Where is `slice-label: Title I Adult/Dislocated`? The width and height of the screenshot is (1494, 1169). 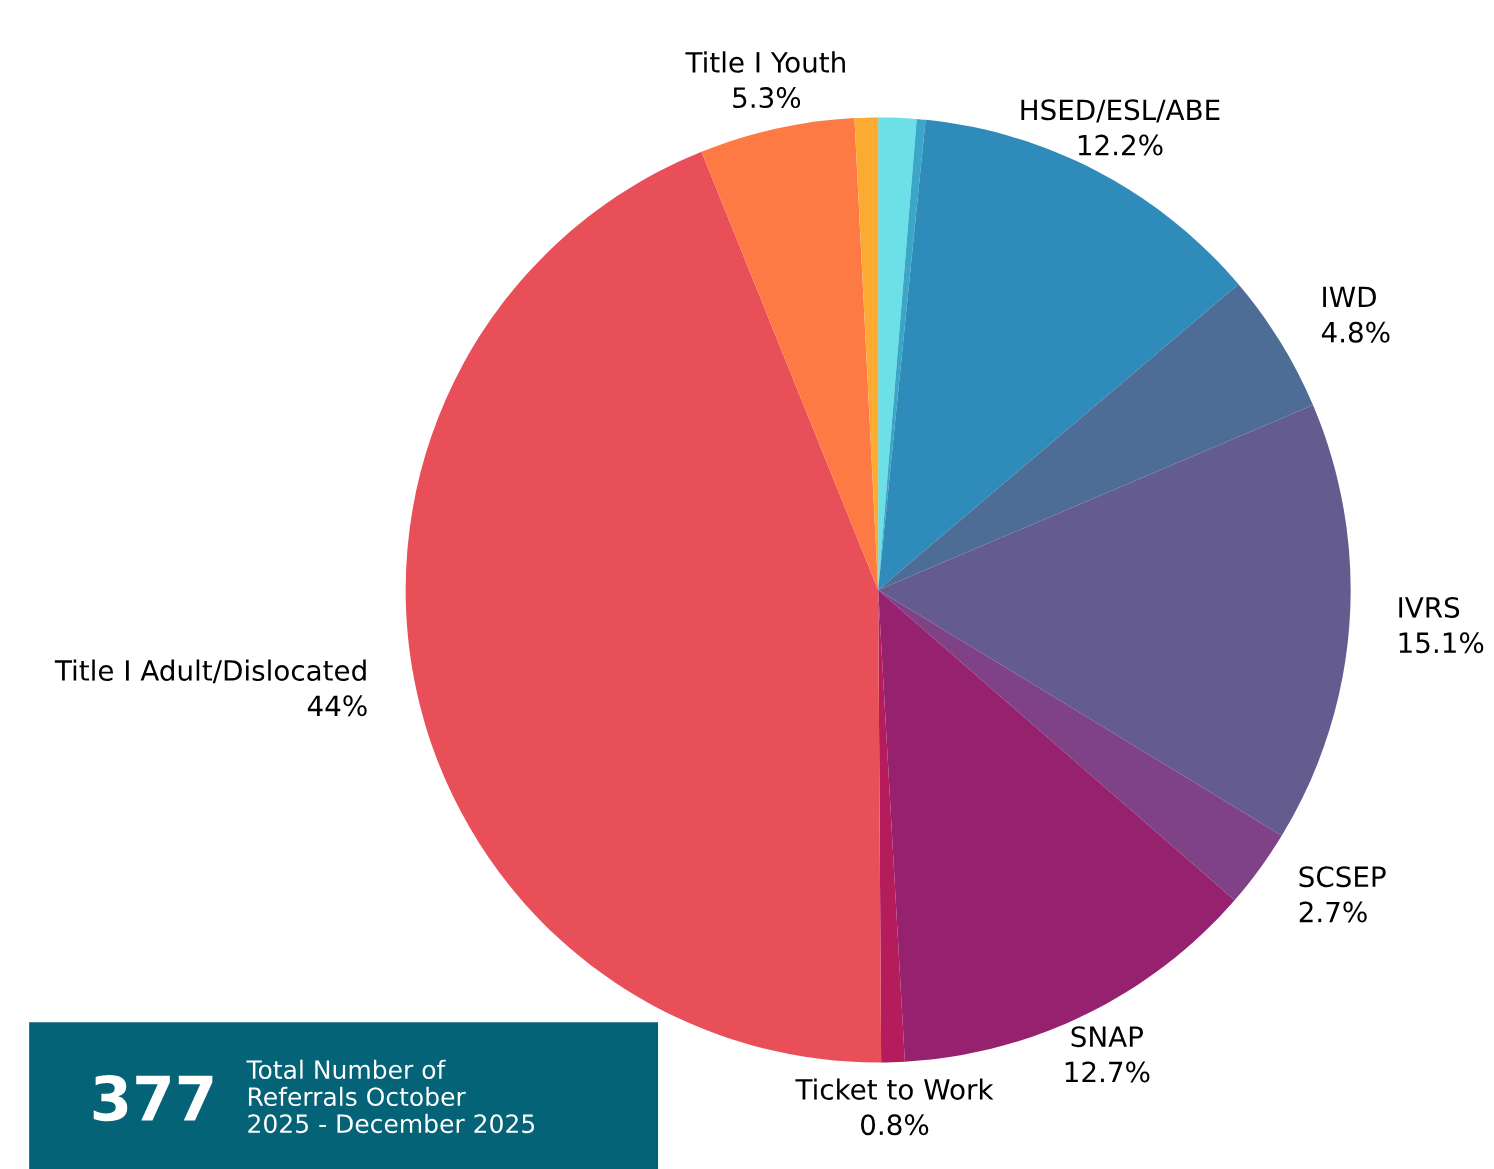 slice-label: Title I Adult/Dislocated is located at coordinates (210, 671).